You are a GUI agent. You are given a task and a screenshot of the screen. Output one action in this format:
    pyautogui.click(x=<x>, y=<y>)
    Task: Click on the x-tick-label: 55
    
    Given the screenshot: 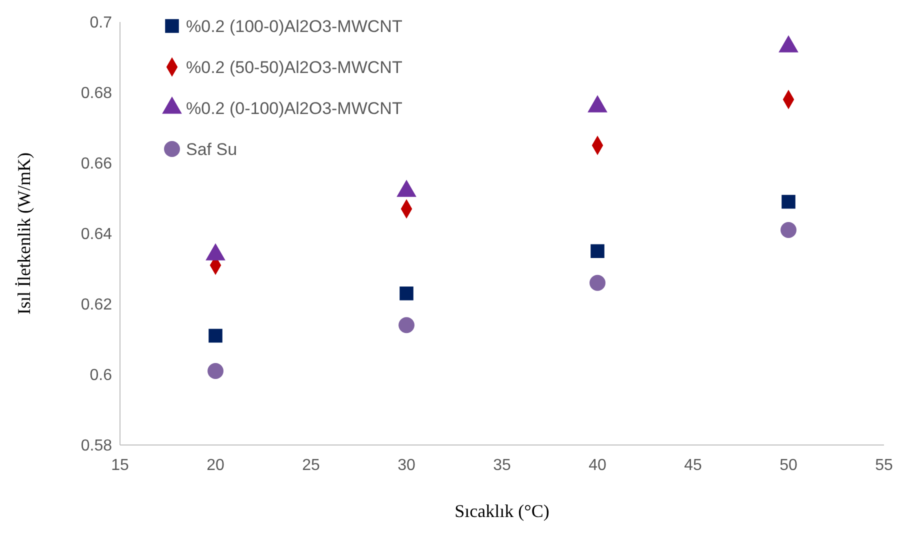 What is the action you would take?
    pyautogui.click(x=884, y=465)
    